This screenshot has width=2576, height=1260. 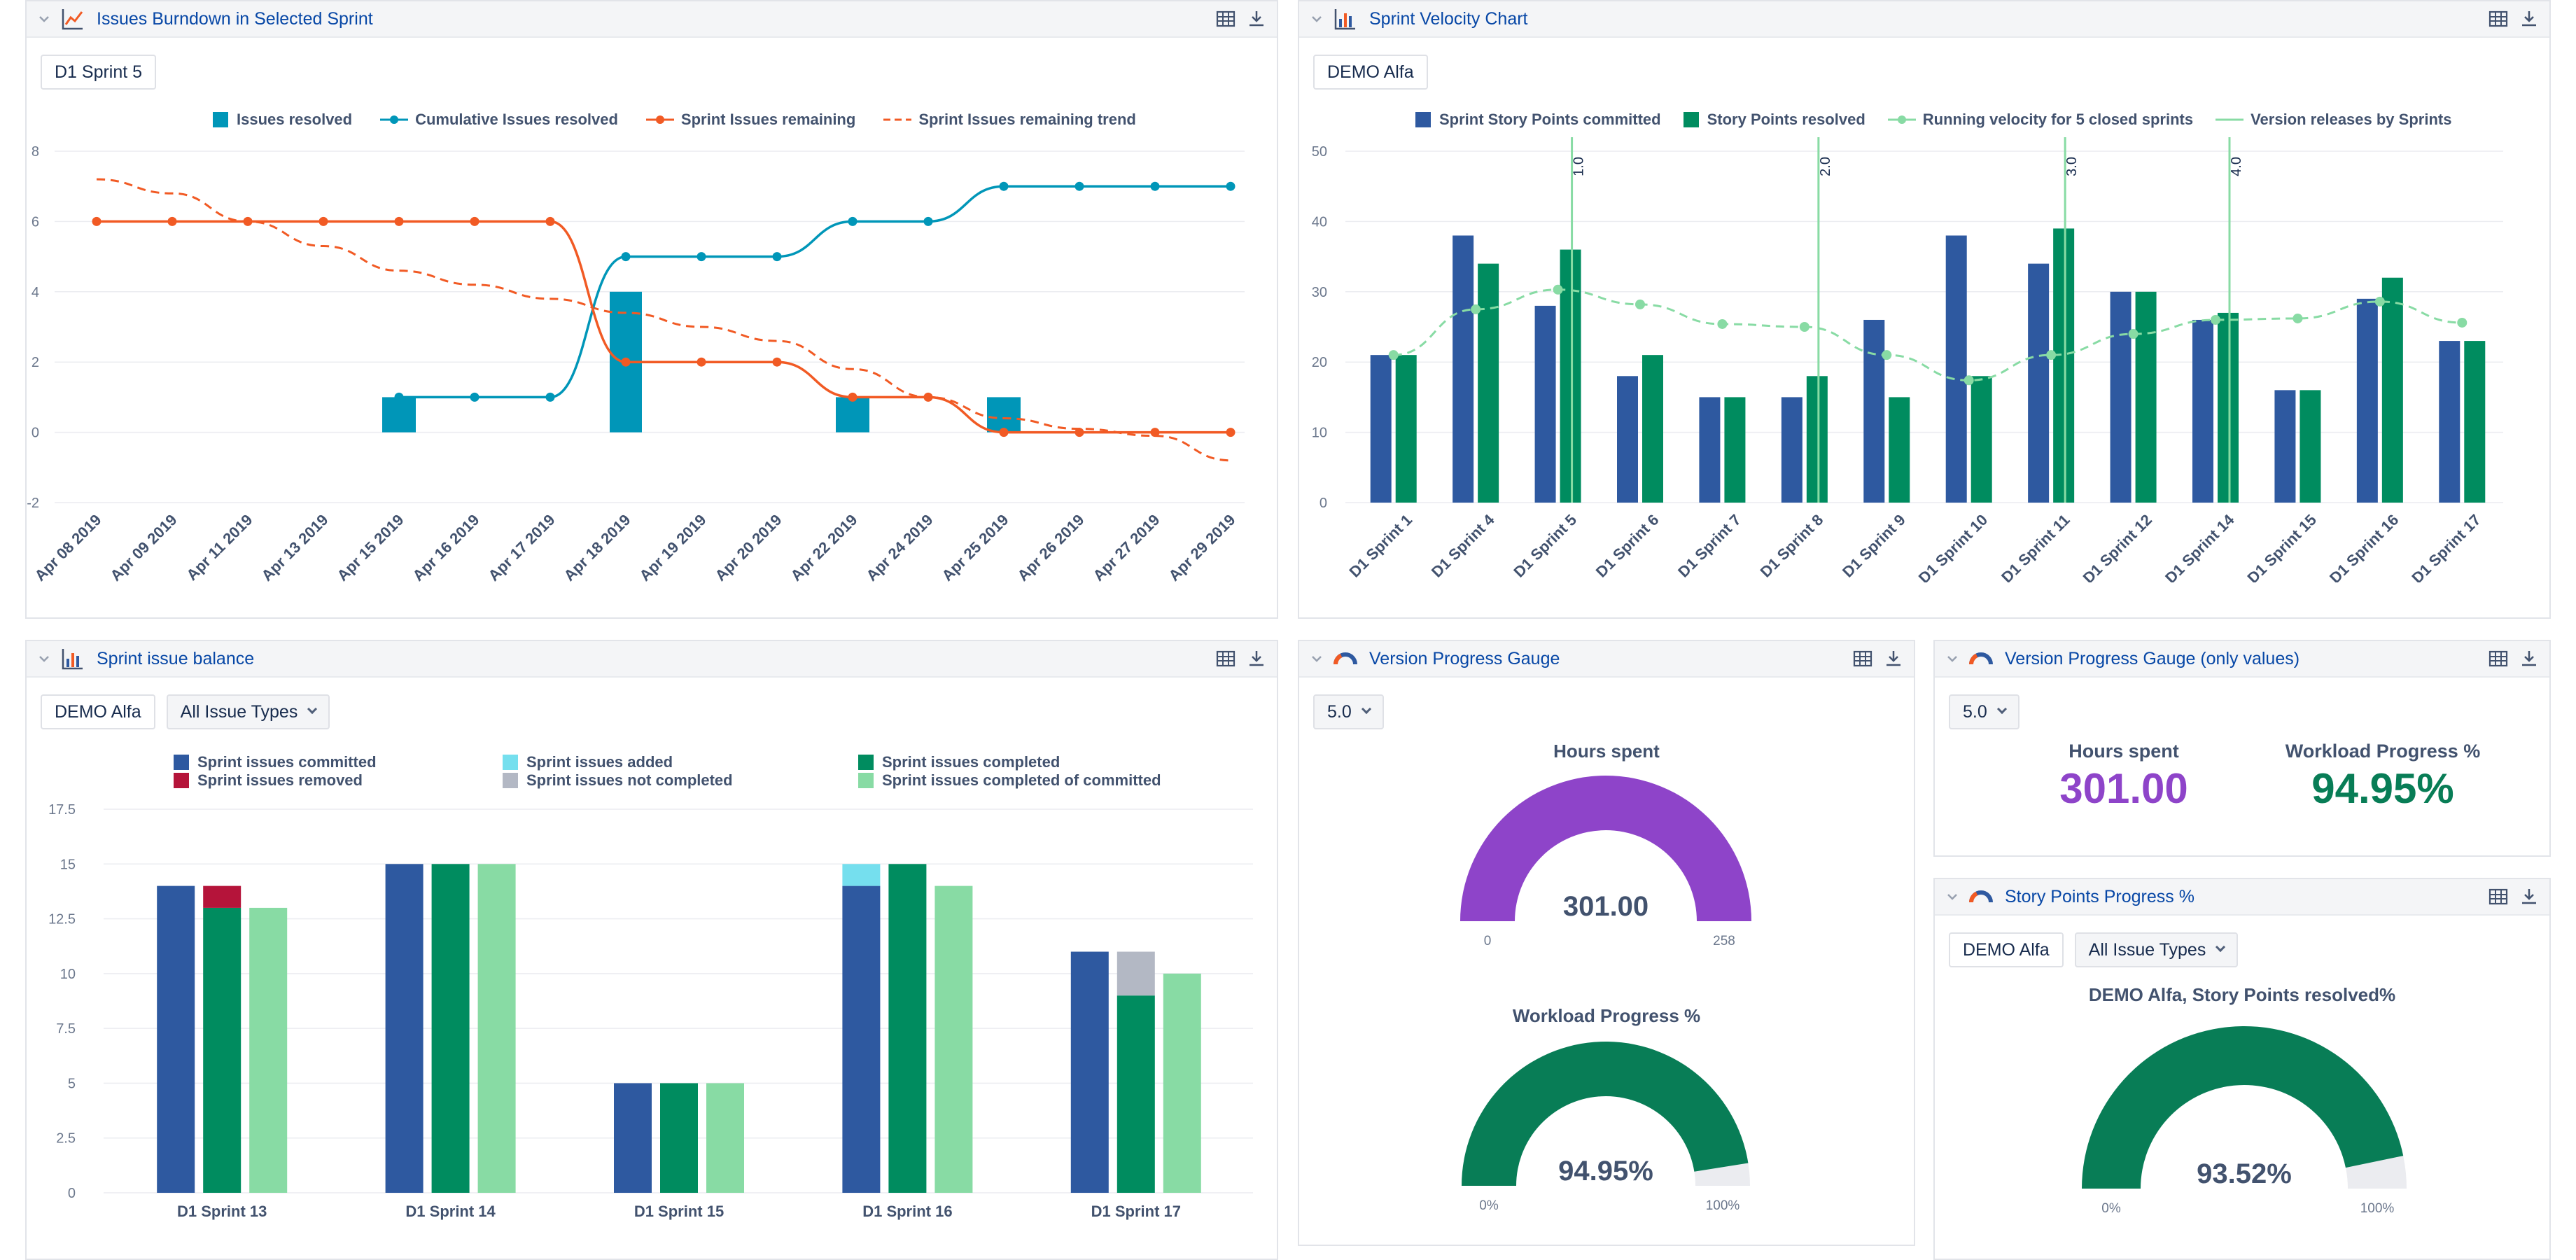 I want to click on legend-item: Sprint Issues remaining, so click(x=750, y=120).